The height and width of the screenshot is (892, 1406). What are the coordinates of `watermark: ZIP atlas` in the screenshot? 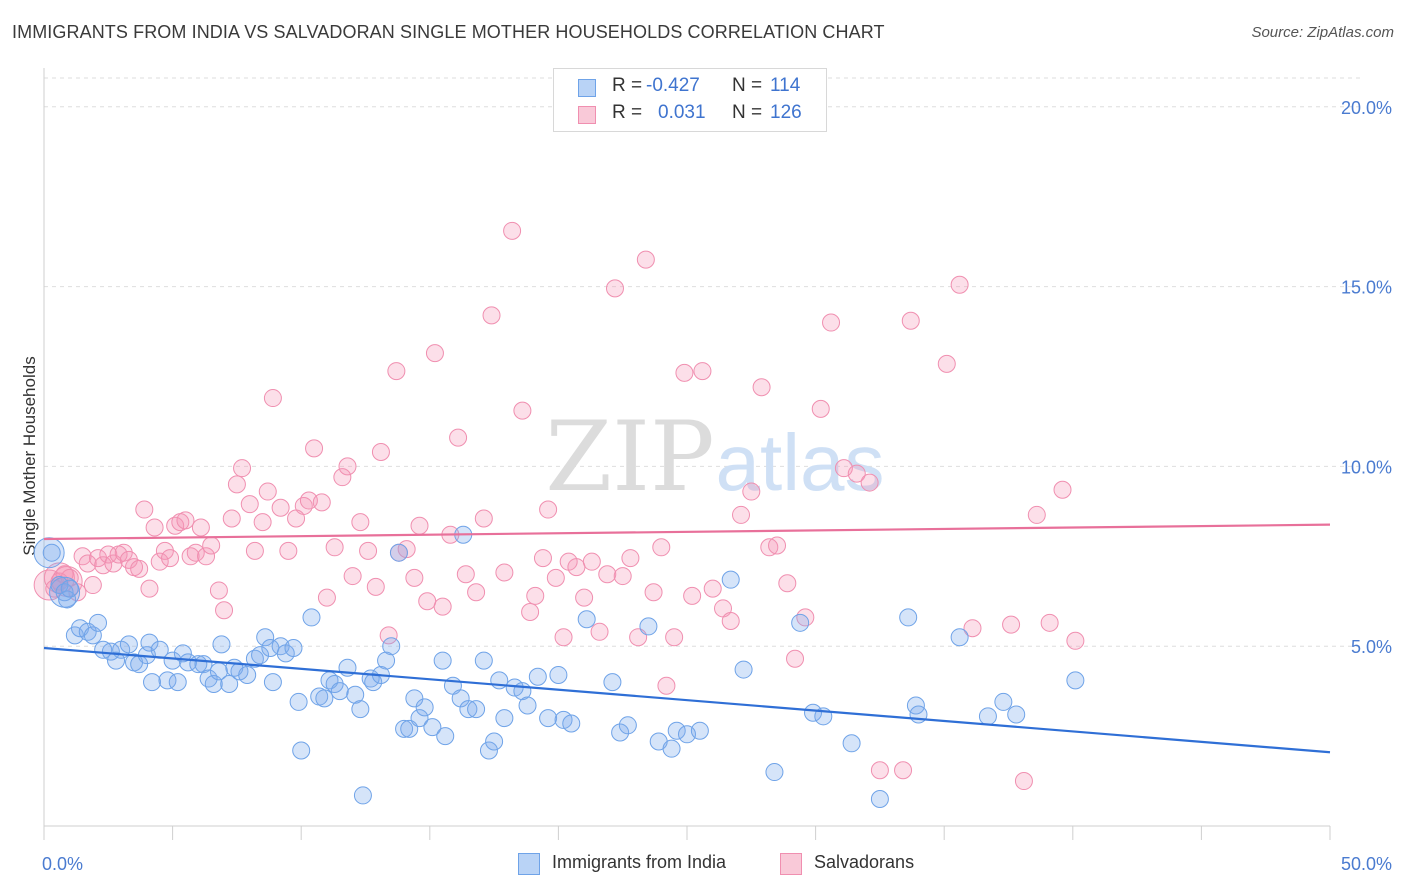 It's located at (714, 457).